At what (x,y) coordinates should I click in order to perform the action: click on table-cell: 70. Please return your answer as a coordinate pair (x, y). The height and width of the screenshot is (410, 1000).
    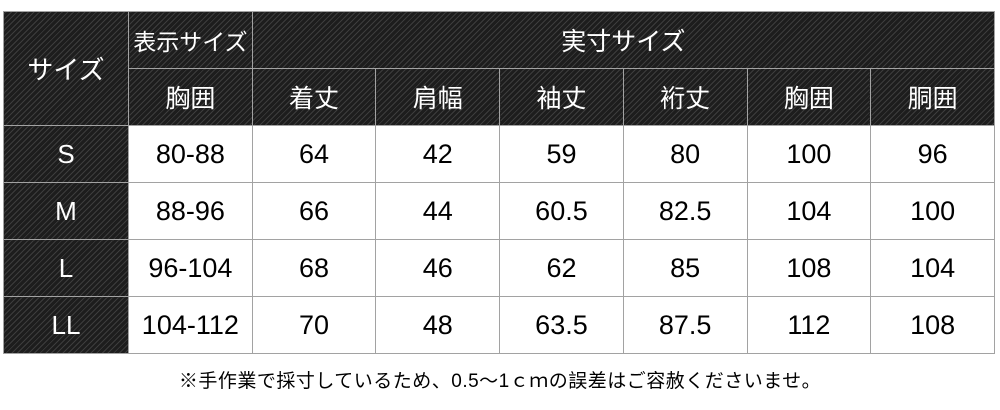
    Looking at the image, I should click on (314, 325).